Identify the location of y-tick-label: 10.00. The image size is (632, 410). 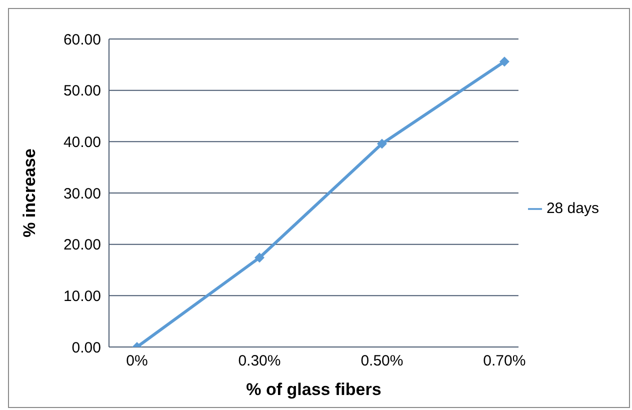
(82, 296).